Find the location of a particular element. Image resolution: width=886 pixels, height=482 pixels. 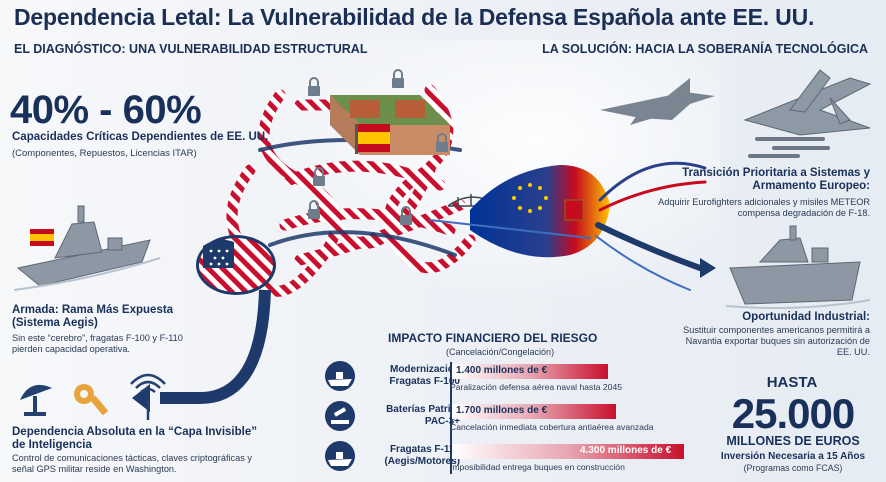

investment-note: (Programas como FCAS) is located at coordinates (793, 468).